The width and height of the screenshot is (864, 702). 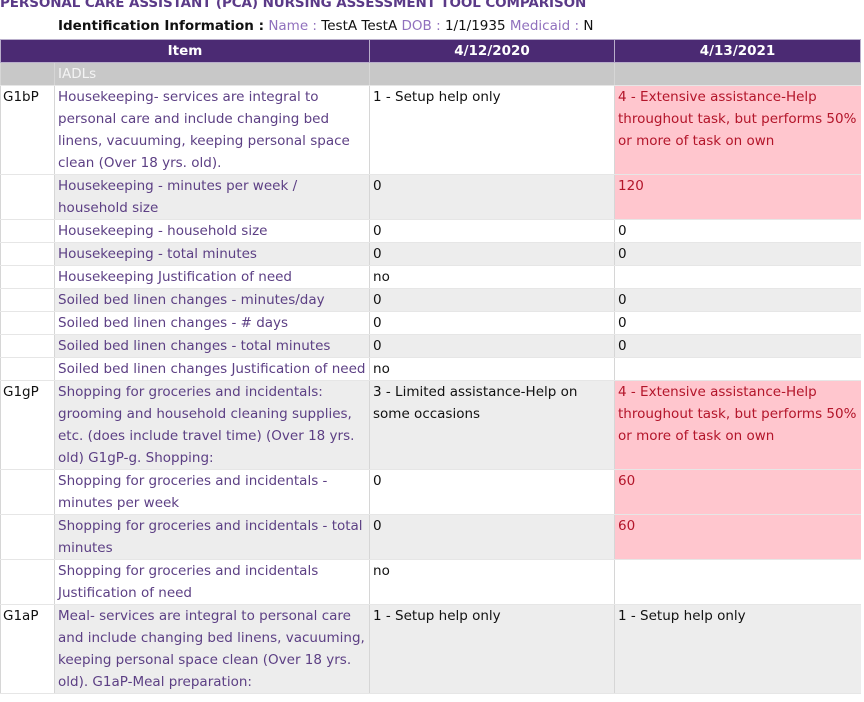 I want to click on column-header-item: Item, so click(x=185, y=51).